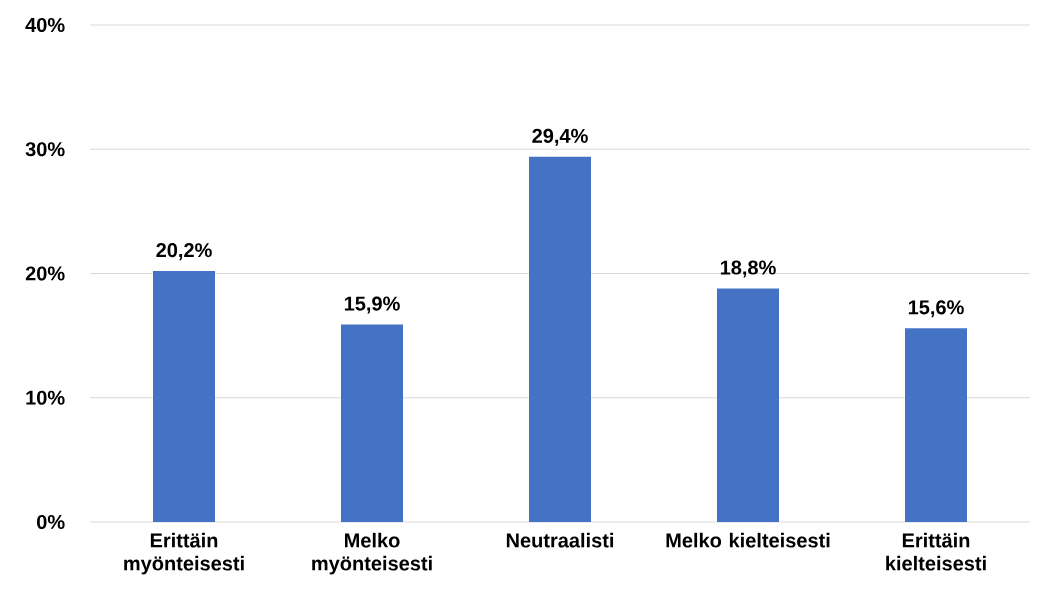 This screenshot has width=1043, height=609. I want to click on data-label: 15,6%, so click(936, 309).